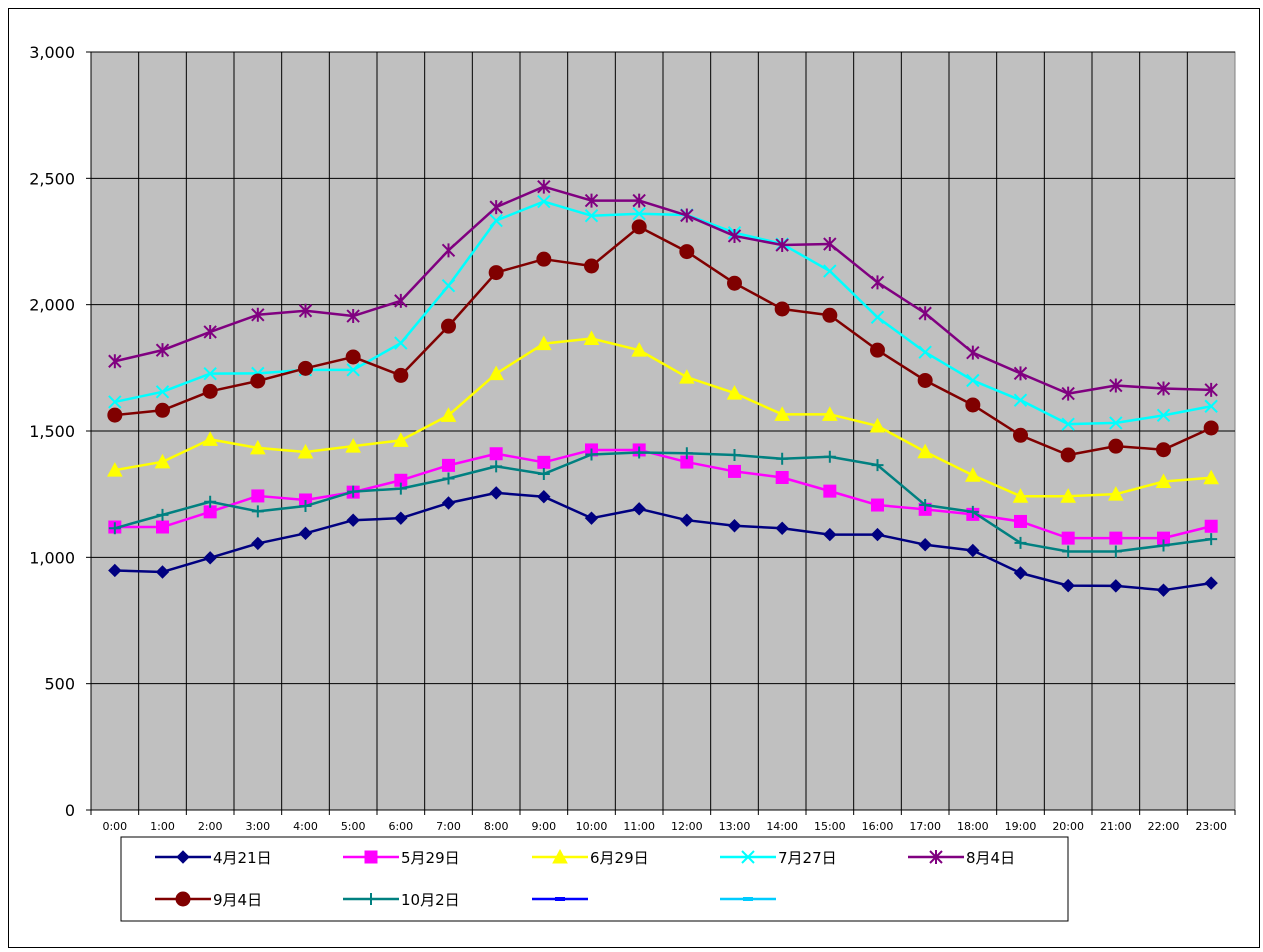 Image resolution: width=1263 pixels, height=952 pixels. Describe the element at coordinates (52, 557) in the screenshot. I see `y-tick-label: 1,000` at that location.